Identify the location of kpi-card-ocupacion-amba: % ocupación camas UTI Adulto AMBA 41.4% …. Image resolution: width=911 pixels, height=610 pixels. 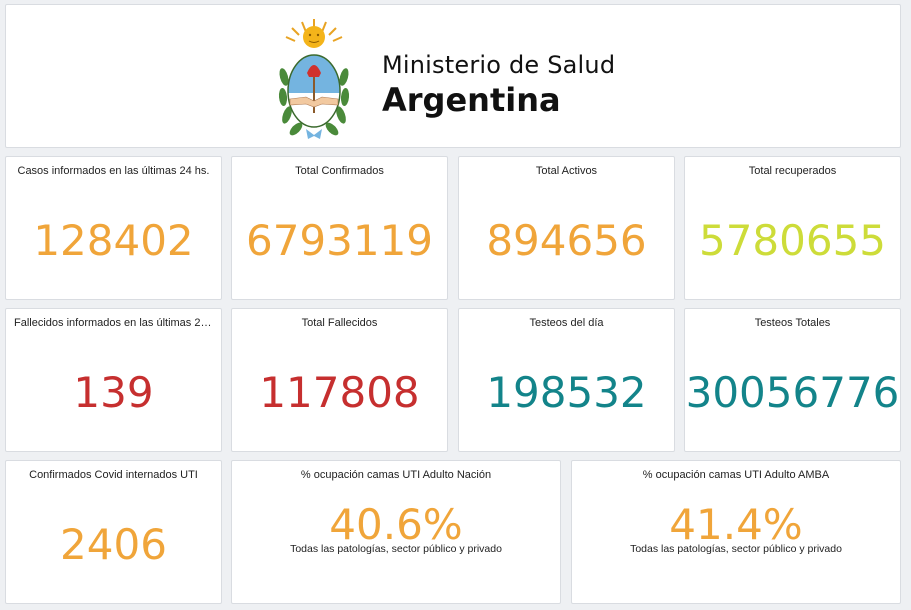
(736, 532).